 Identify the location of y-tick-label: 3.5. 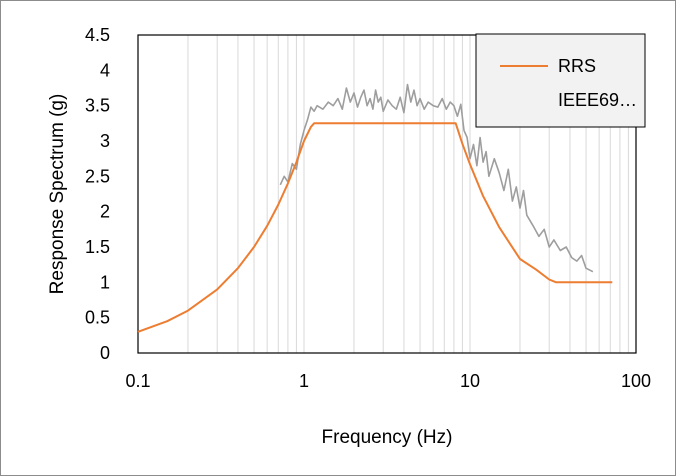
(97, 106).